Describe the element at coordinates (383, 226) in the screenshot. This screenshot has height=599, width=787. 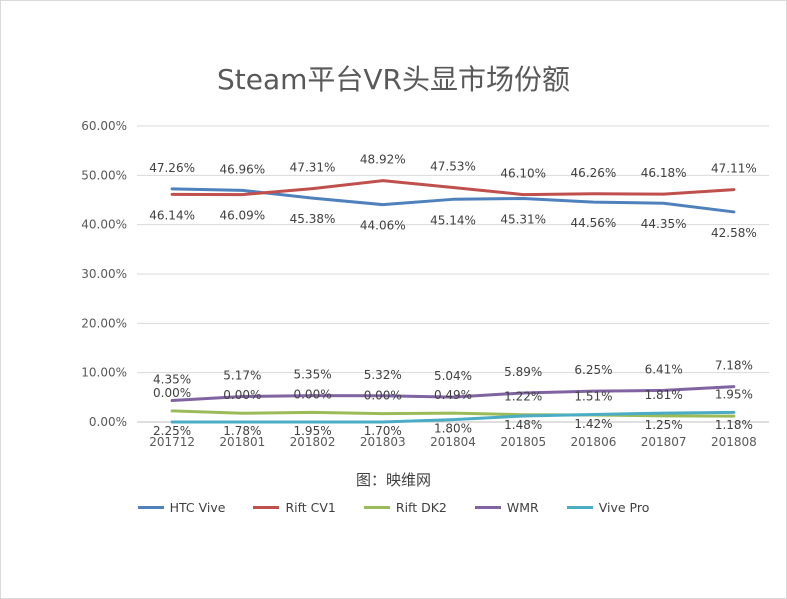
I see `data-label: 44.06%` at that location.